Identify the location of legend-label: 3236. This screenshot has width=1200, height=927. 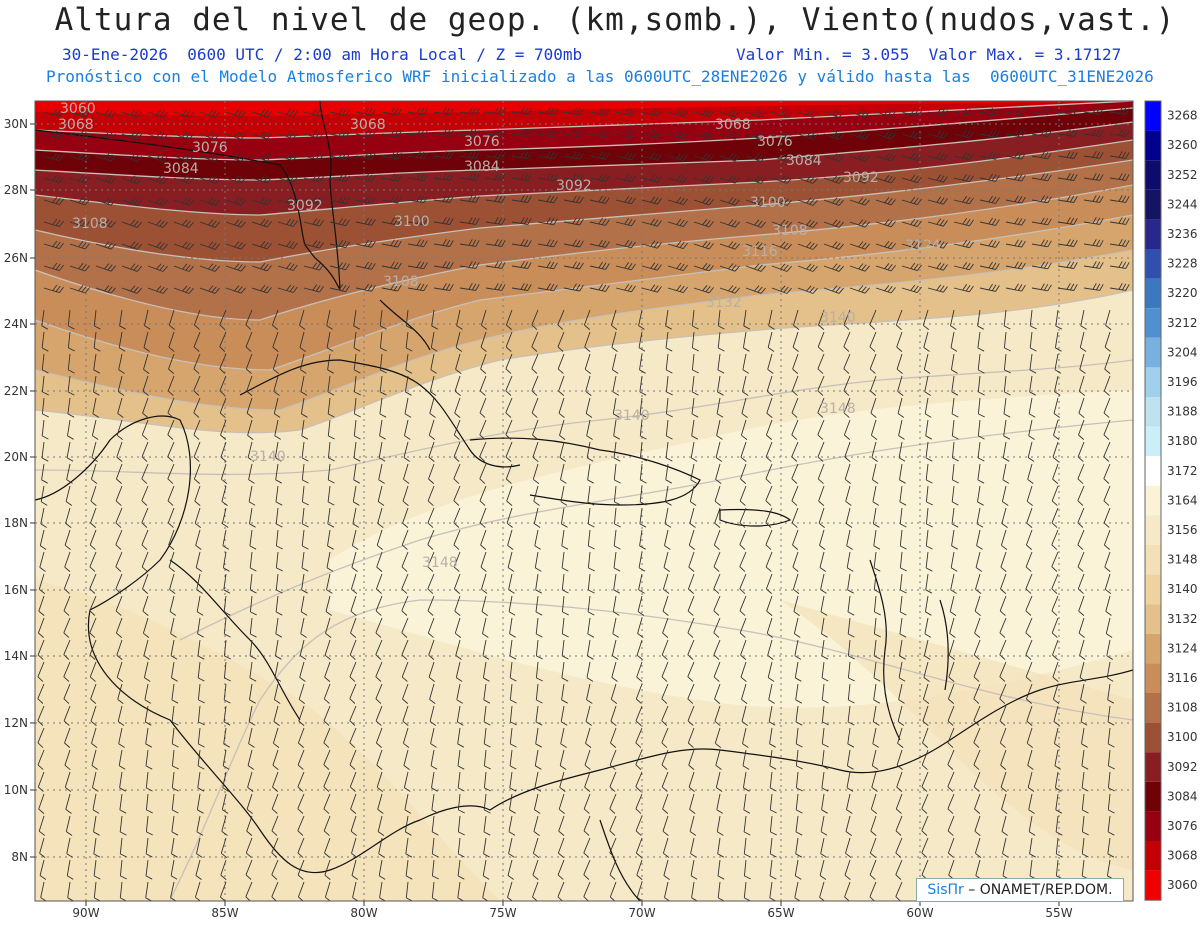
(1182, 234).